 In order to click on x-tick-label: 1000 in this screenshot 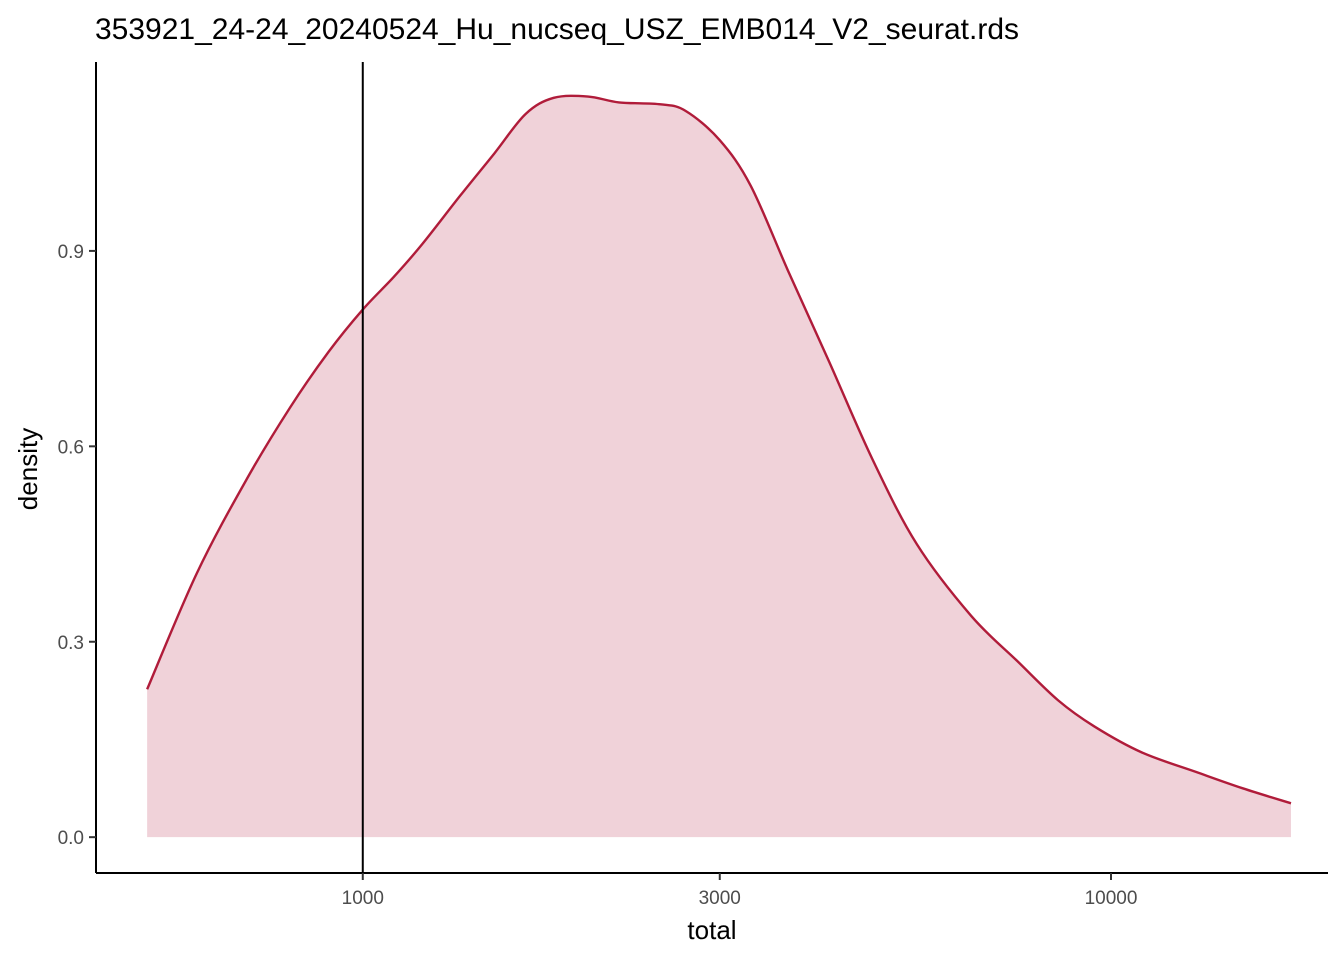, I will do `click(363, 898)`.